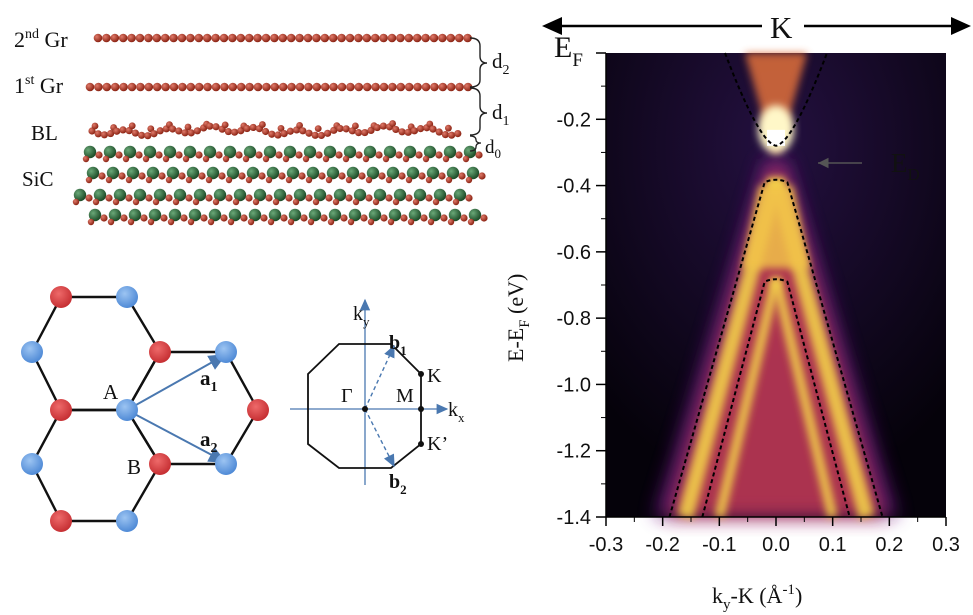 This screenshot has height=615, width=973. I want to click on vector-a2-arrow, so click(176, 436).